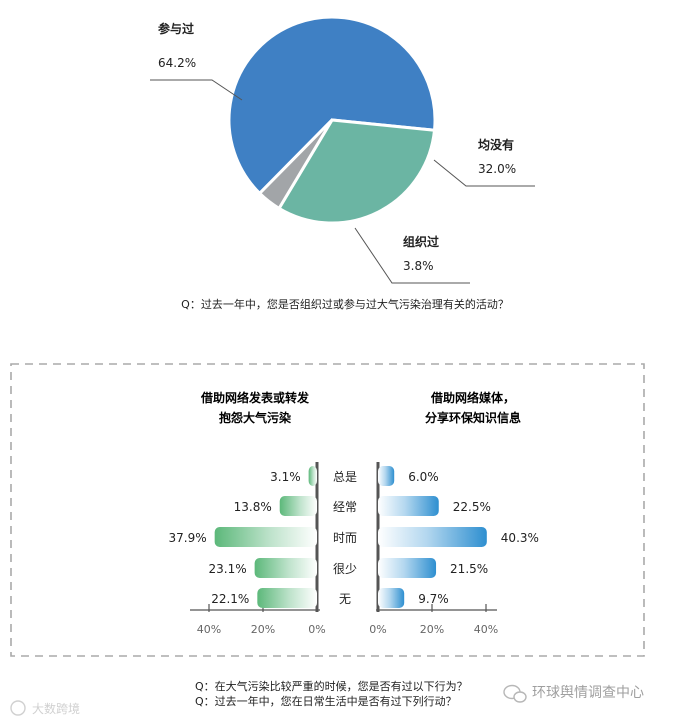 This screenshot has height=723, width=695. What do you see at coordinates (326, 701) in the screenshot?
I see `bar-question-caption-2: Q：过去一年中，您在日常生活中是否有过下列行动？` at bounding box center [326, 701].